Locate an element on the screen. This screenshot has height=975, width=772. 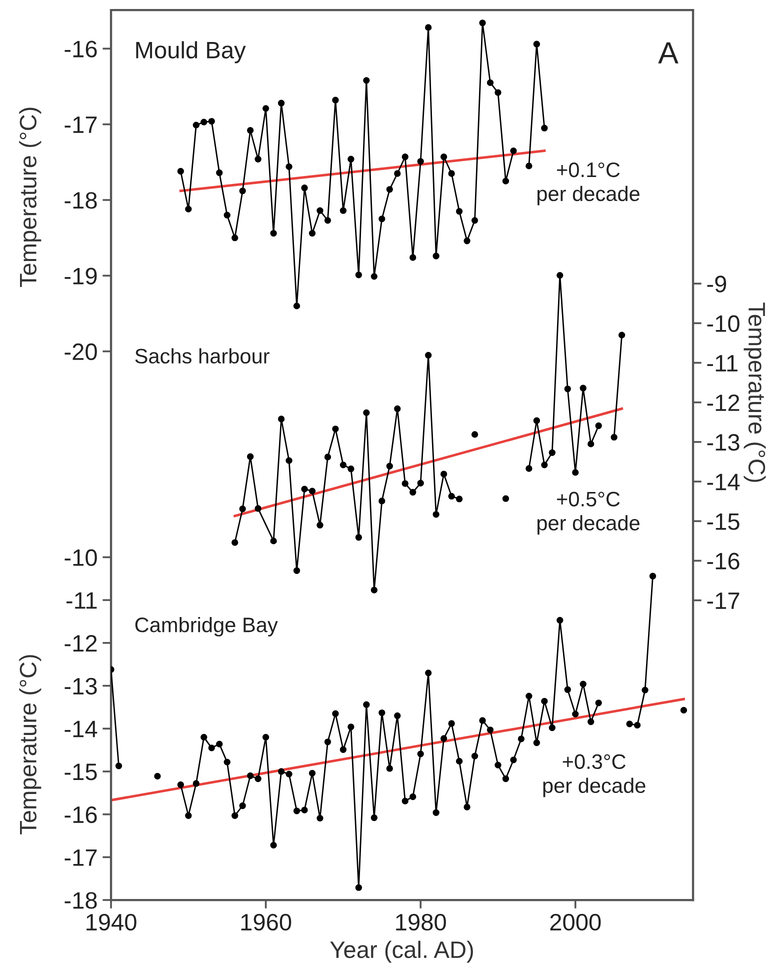
y2-tick-label: -15 is located at coordinates (723, 521).